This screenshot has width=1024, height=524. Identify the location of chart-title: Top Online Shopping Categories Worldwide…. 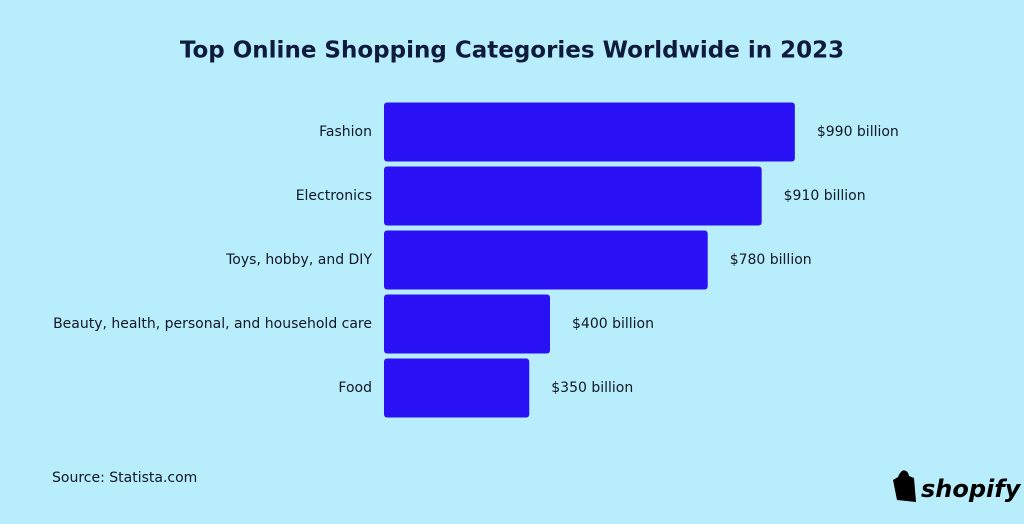
(512, 51).